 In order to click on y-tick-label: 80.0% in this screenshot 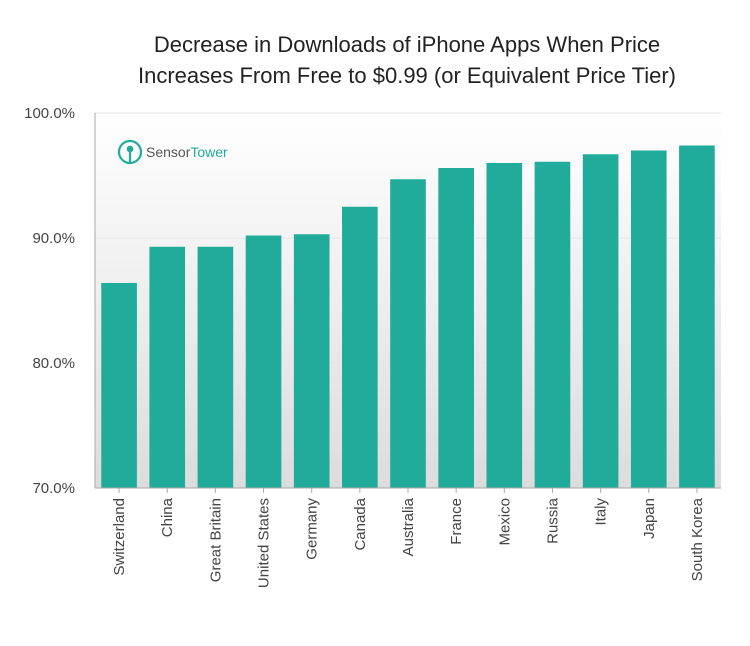, I will do `click(53, 363)`.